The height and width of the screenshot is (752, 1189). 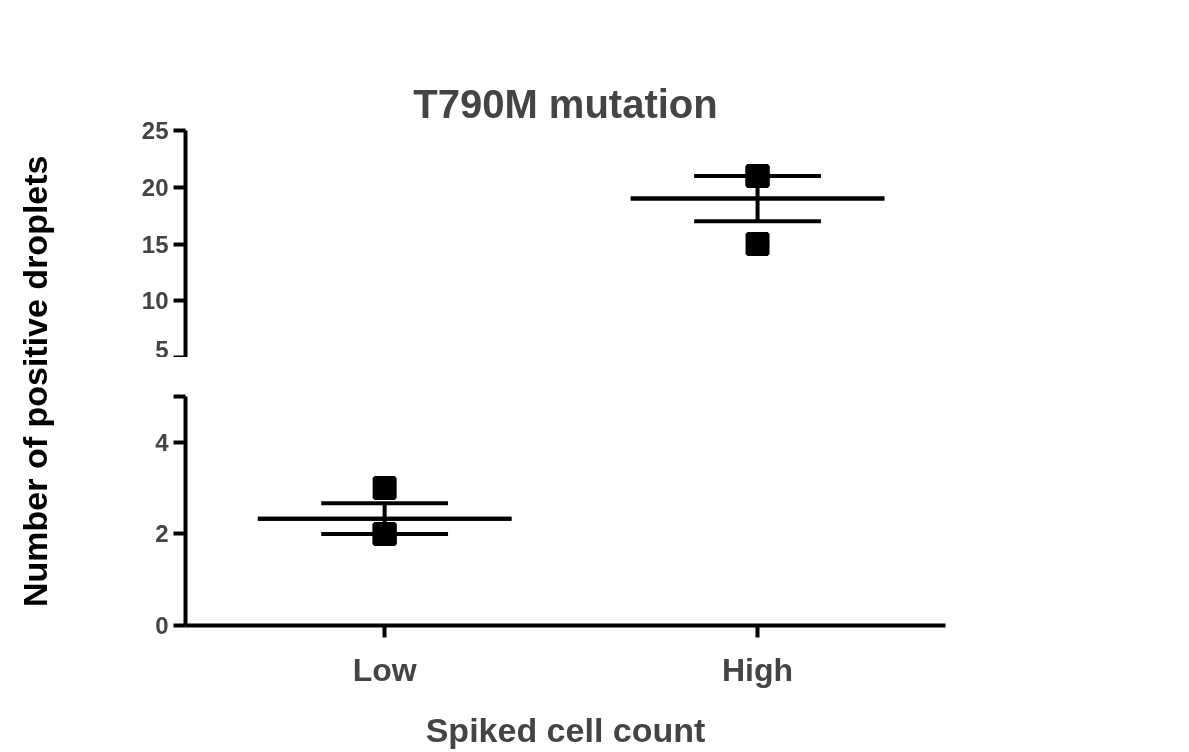 What do you see at coordinates (565, 729) in the screenshot?
I see `x-axis-title: Spiked cell count` at bounding box center [565, 729].